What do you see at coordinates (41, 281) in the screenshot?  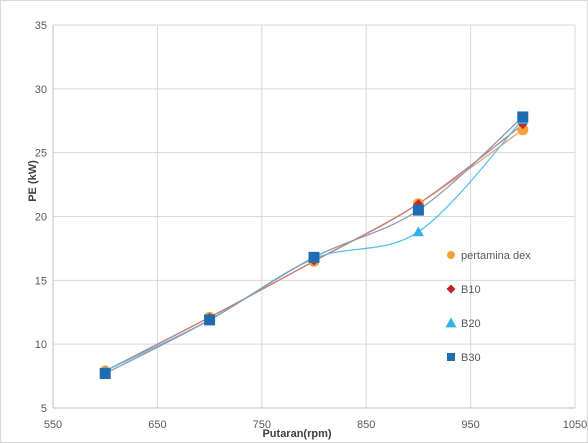 I see `y-tick-label: 15` at bounding box center [41, 281].